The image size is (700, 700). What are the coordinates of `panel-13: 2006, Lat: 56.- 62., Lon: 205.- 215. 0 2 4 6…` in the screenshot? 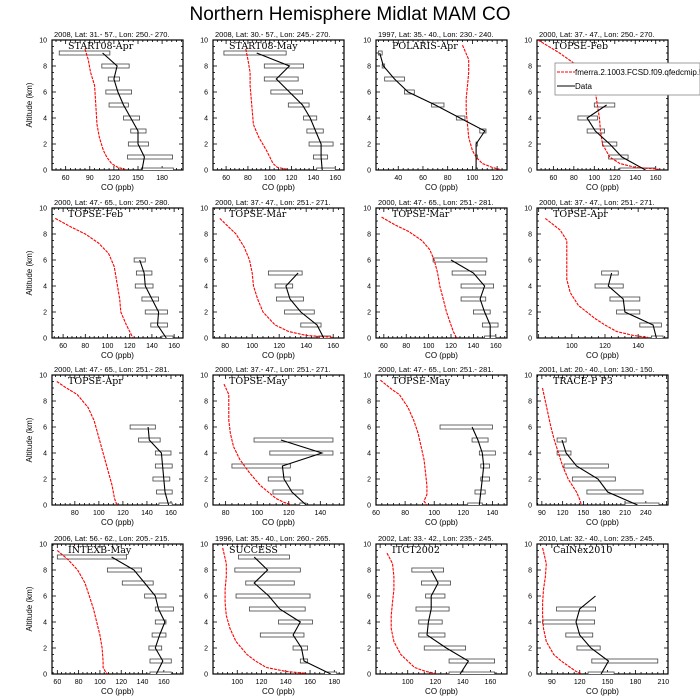 It's located at (104, 615).